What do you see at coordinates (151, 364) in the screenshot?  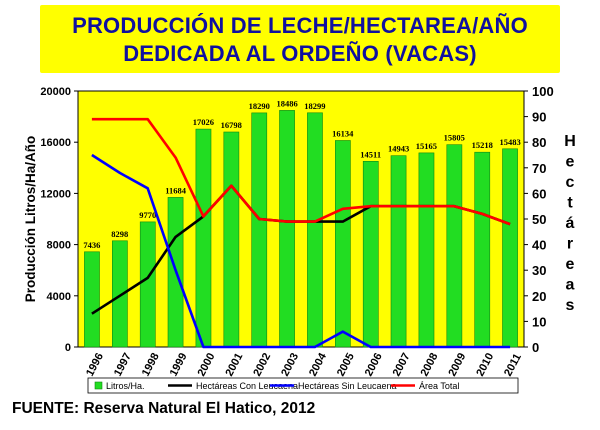 I see `x-tick-label: 1998` at bounding box center [151, 364].